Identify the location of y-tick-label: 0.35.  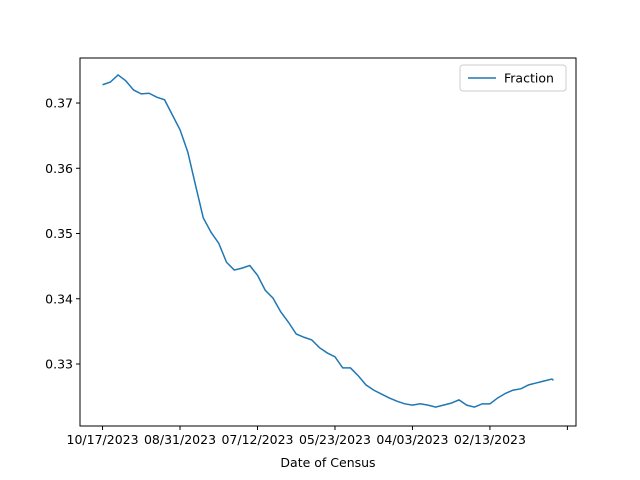
(59, 233).